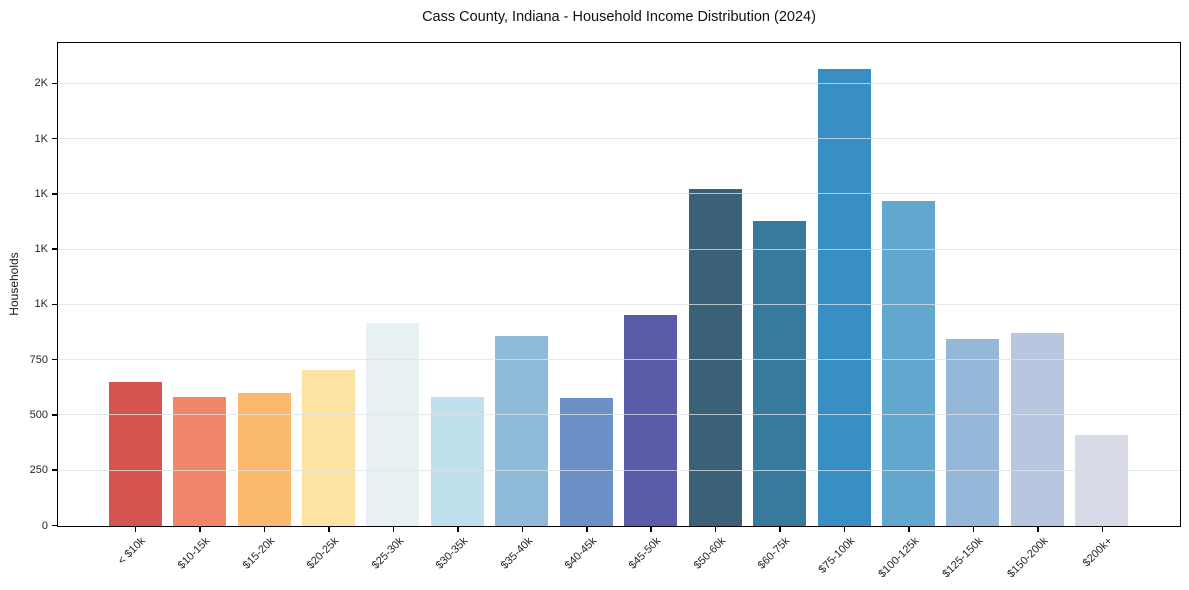 This screenshot has height=590, width=1189. What do you see at coordinates (41, 83) in the screenshot?
I see `y-tick-label: 2K` at bounding box center [41, 83].